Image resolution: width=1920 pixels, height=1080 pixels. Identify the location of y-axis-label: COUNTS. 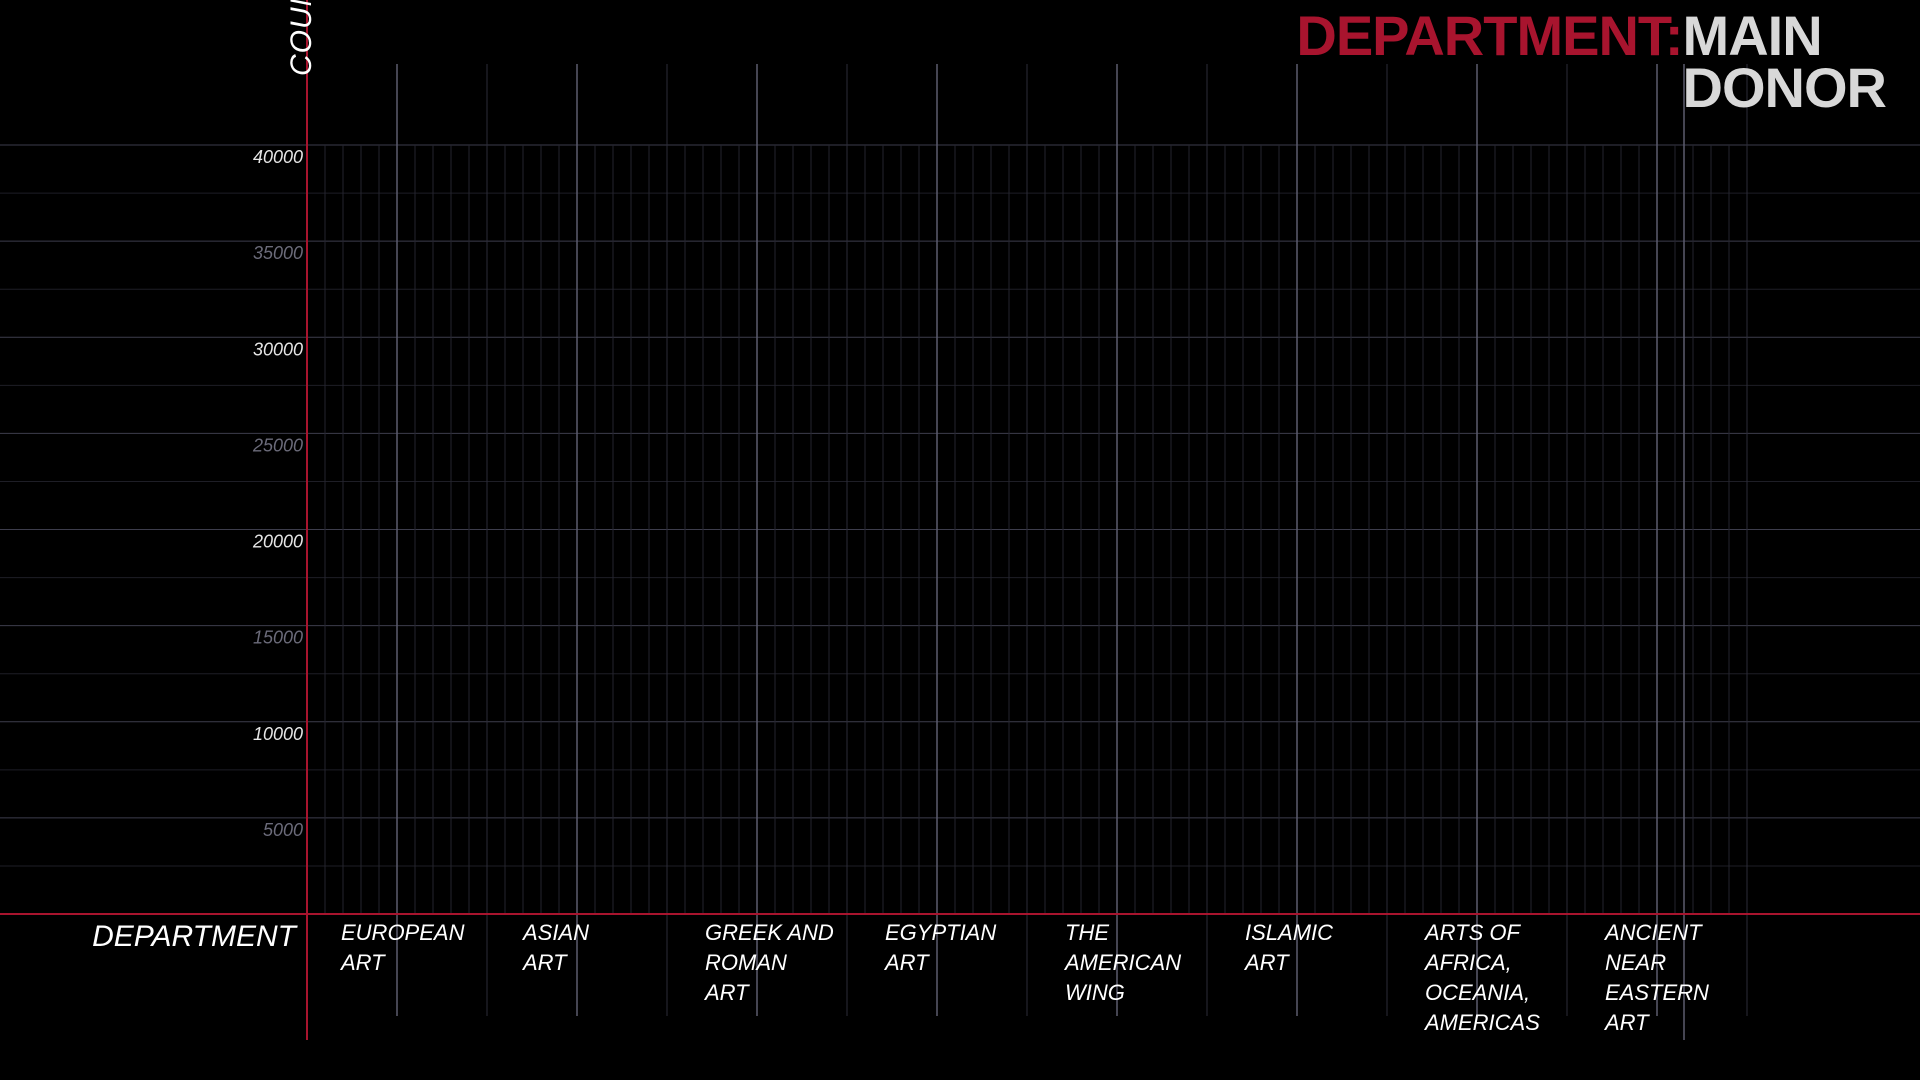
(301, 38).